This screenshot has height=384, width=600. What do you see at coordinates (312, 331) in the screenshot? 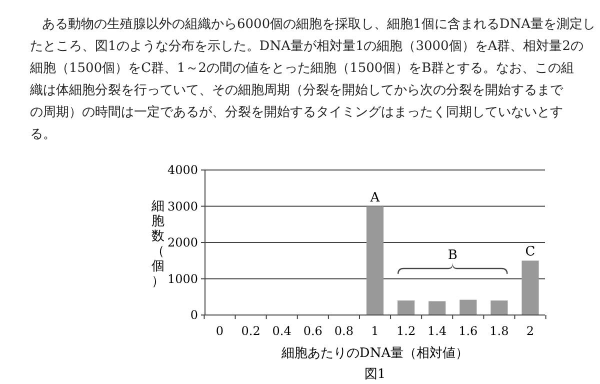
I see `x-tick-label: 0.6` at bounding box center [312, 331].